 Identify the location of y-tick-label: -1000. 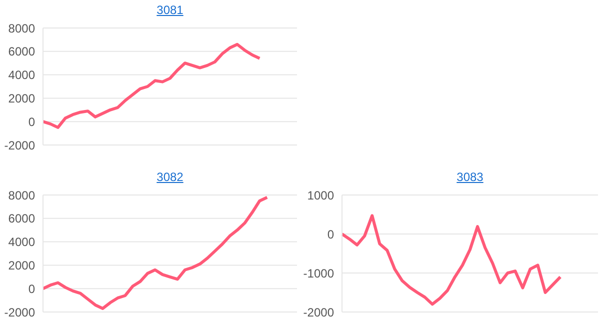
(318, 273).